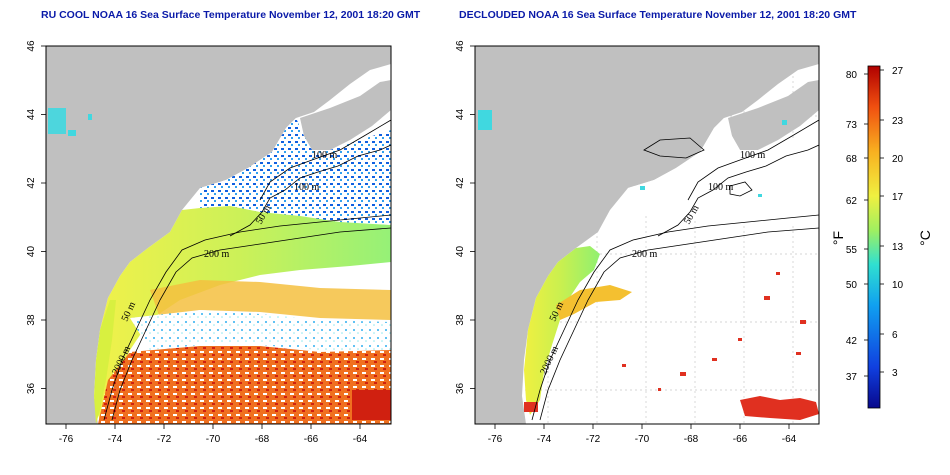  I want to click on left-contour-label-100m-a: 100 m, so click(325, 155).